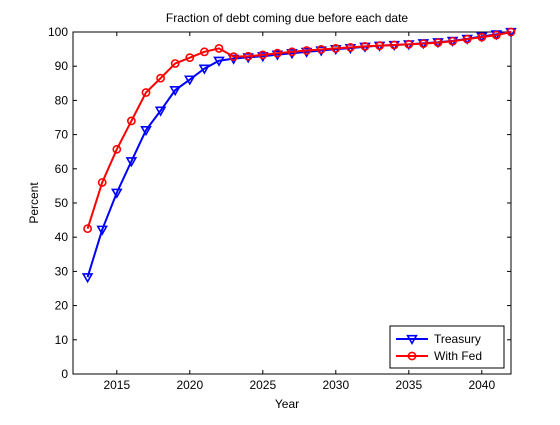  I want to click on legend-item-treasury: Treasury, so click(438, 339).